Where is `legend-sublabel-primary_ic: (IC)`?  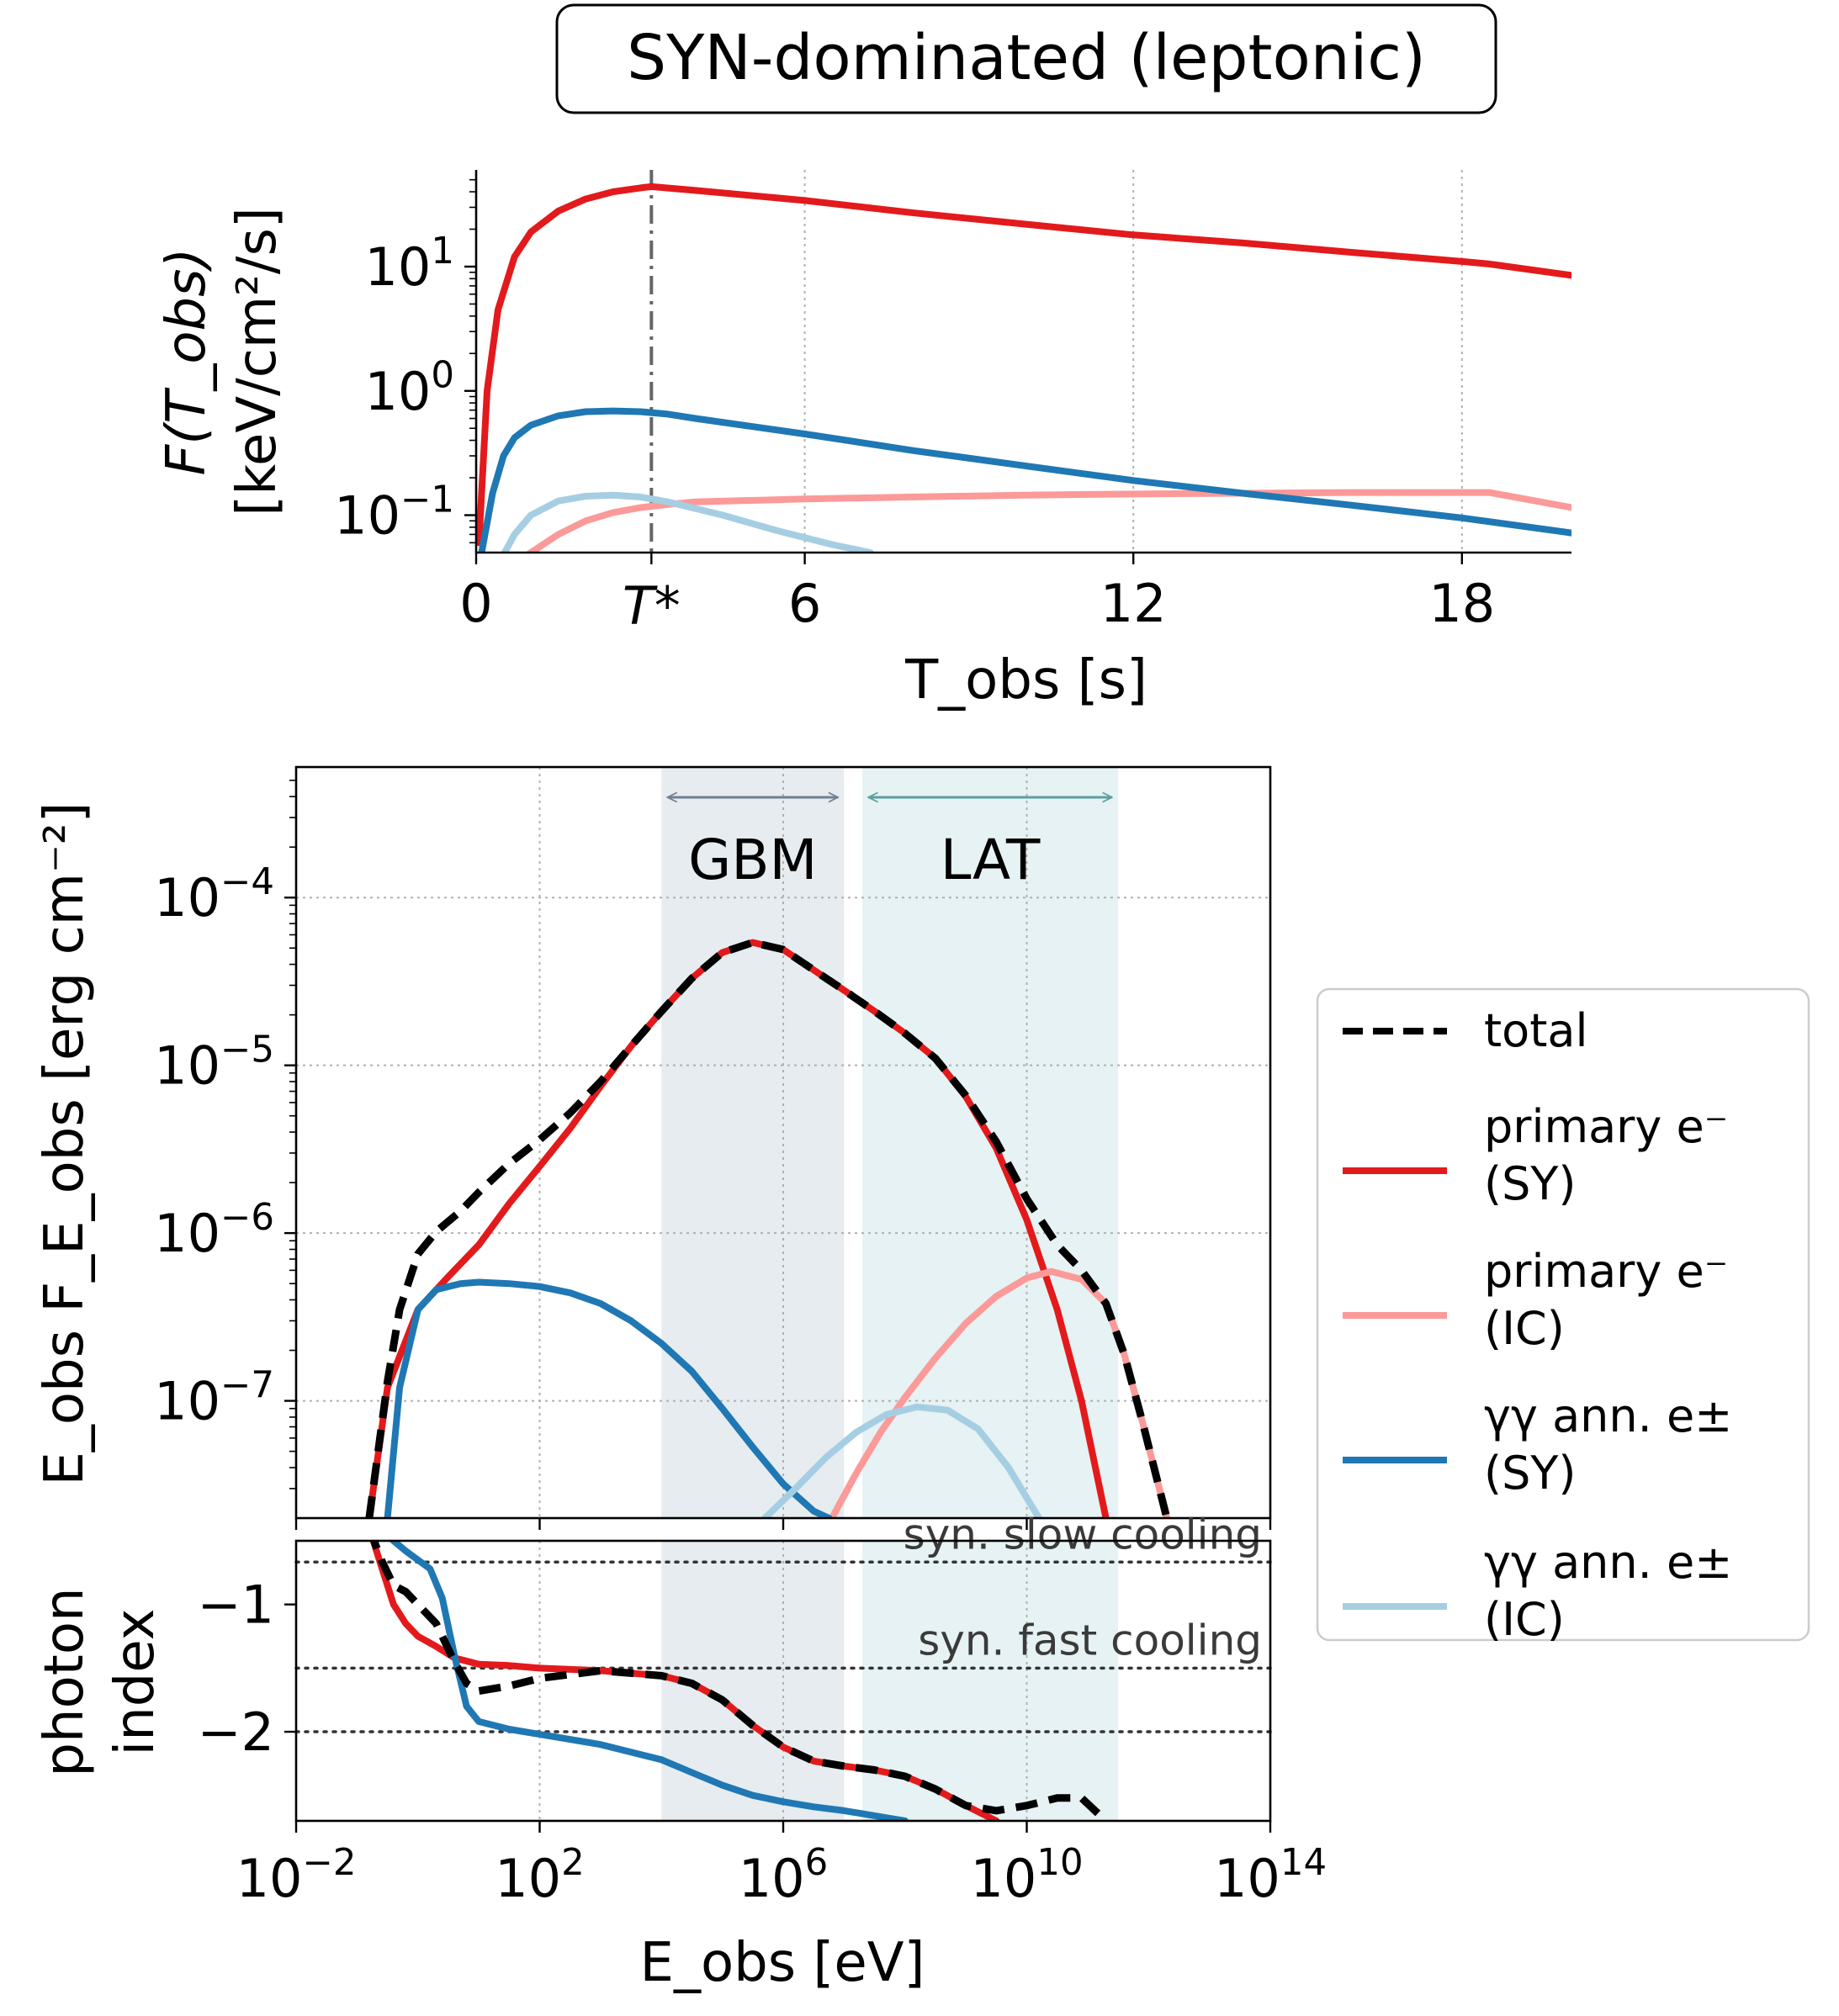 legend-sublabel-primary_ic: (IC) is located at coordinates (1524, 1328).